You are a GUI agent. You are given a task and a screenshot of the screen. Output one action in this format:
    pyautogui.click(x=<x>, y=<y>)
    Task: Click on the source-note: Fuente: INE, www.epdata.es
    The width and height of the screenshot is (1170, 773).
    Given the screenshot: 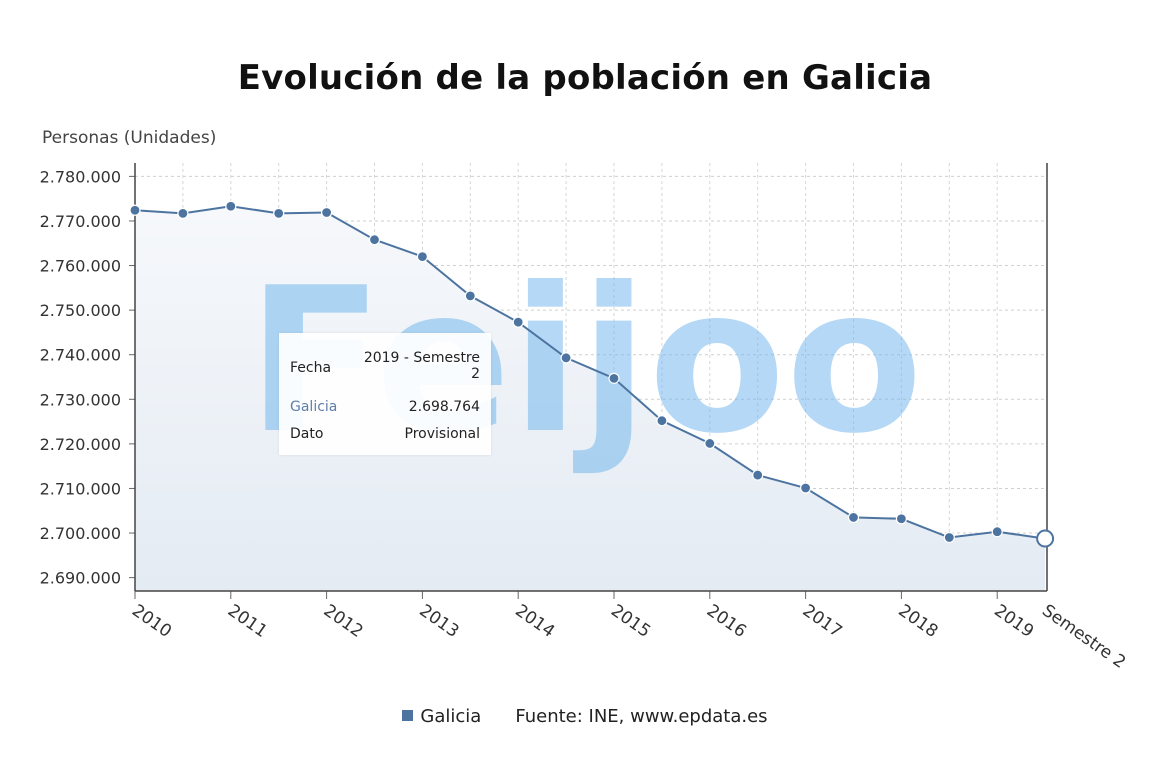 What is the action you would take?
    pyautogui.click(x=641, y=716)
    